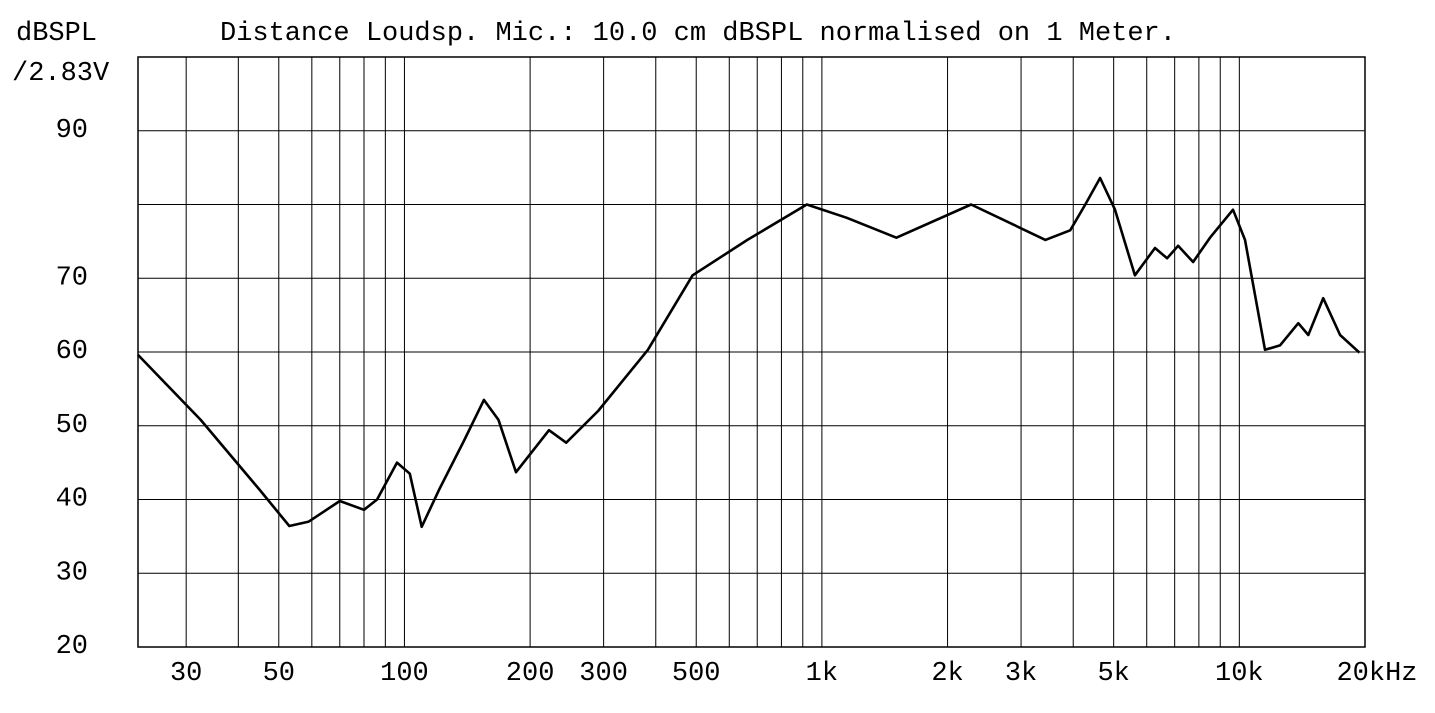 The width and height of the screenshot is (1435, 713). What do you see at coordinates (186, 674) in the screenshot?
I see `x-tick-label: 30` at bounding box center [186, 674].